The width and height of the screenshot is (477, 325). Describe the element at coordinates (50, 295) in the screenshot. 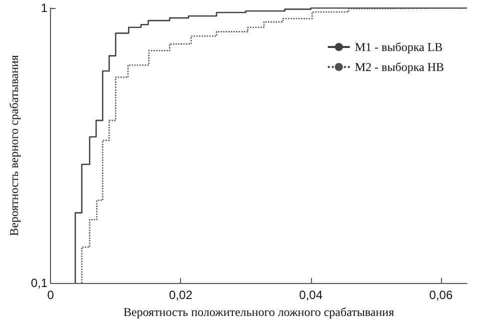

I see `x-tick-label: 0` at that location.